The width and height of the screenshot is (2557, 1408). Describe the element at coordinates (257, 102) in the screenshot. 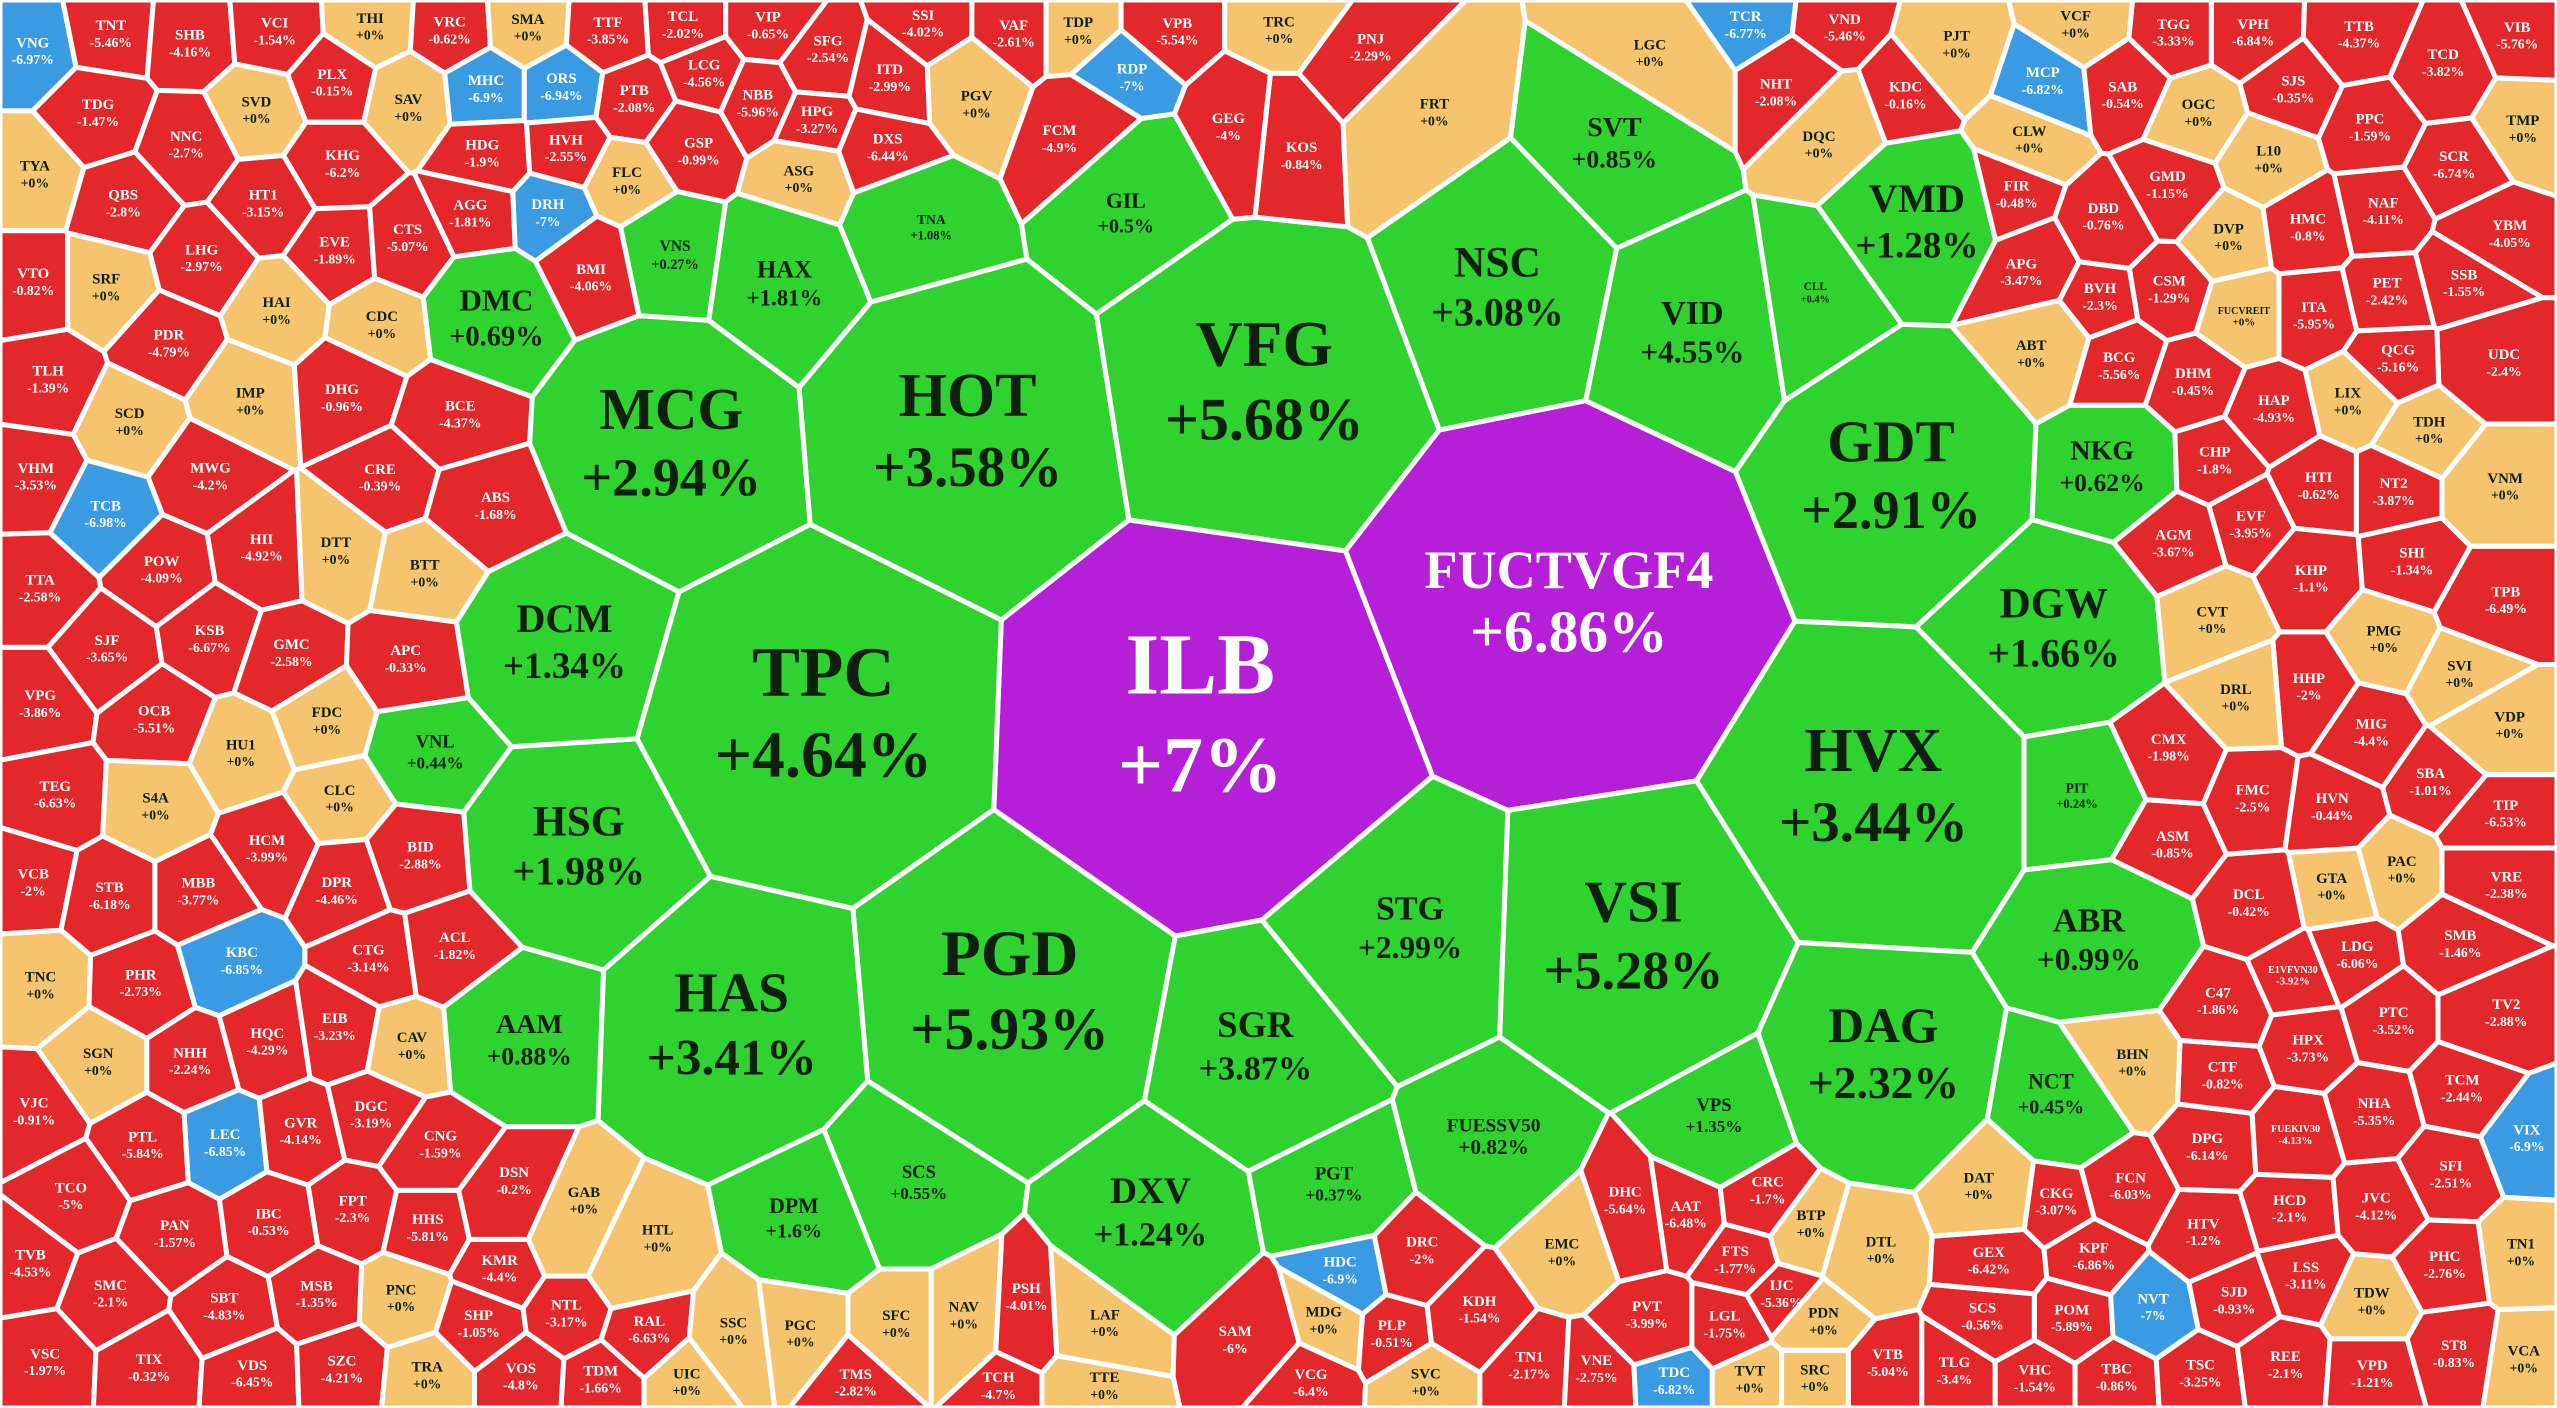

I see `ticker: SVD` at that location.